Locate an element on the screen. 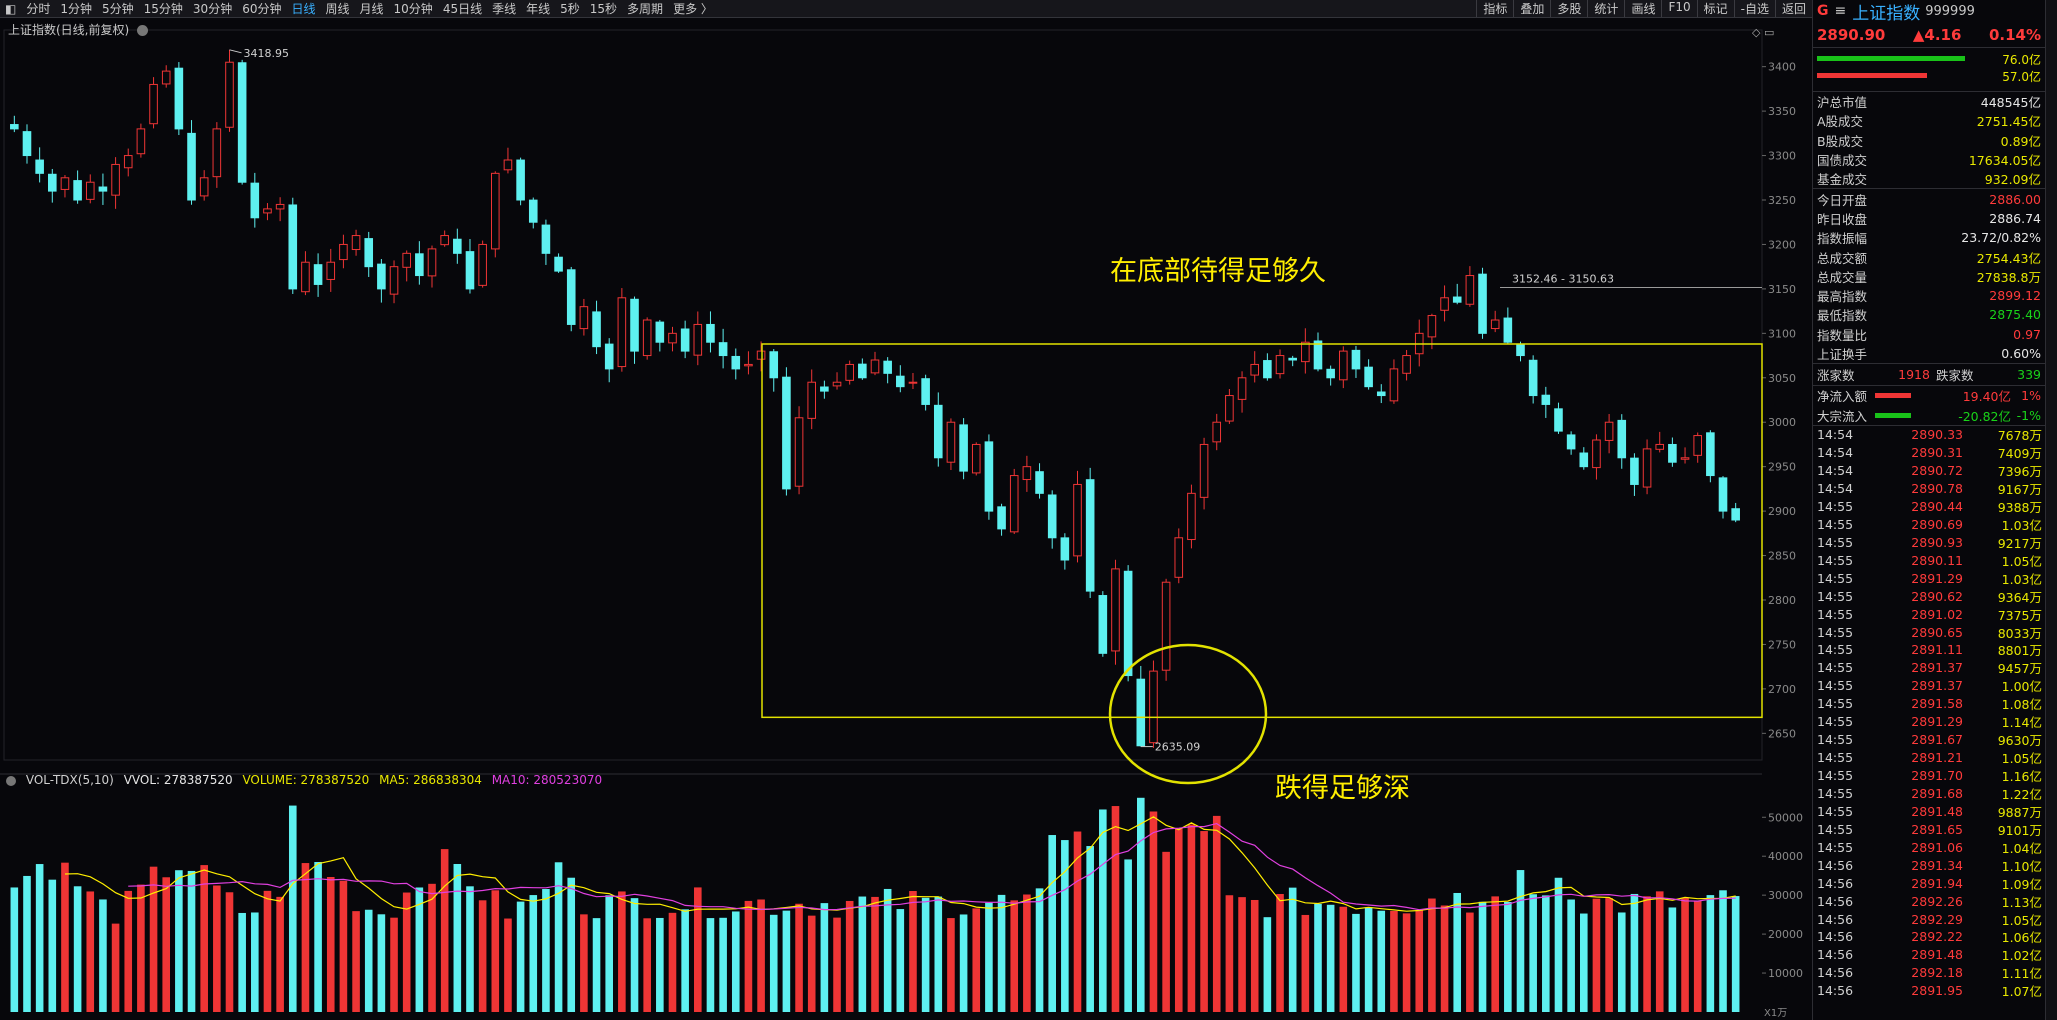  period-tab: 季线 is located at coordinates (504, 9).